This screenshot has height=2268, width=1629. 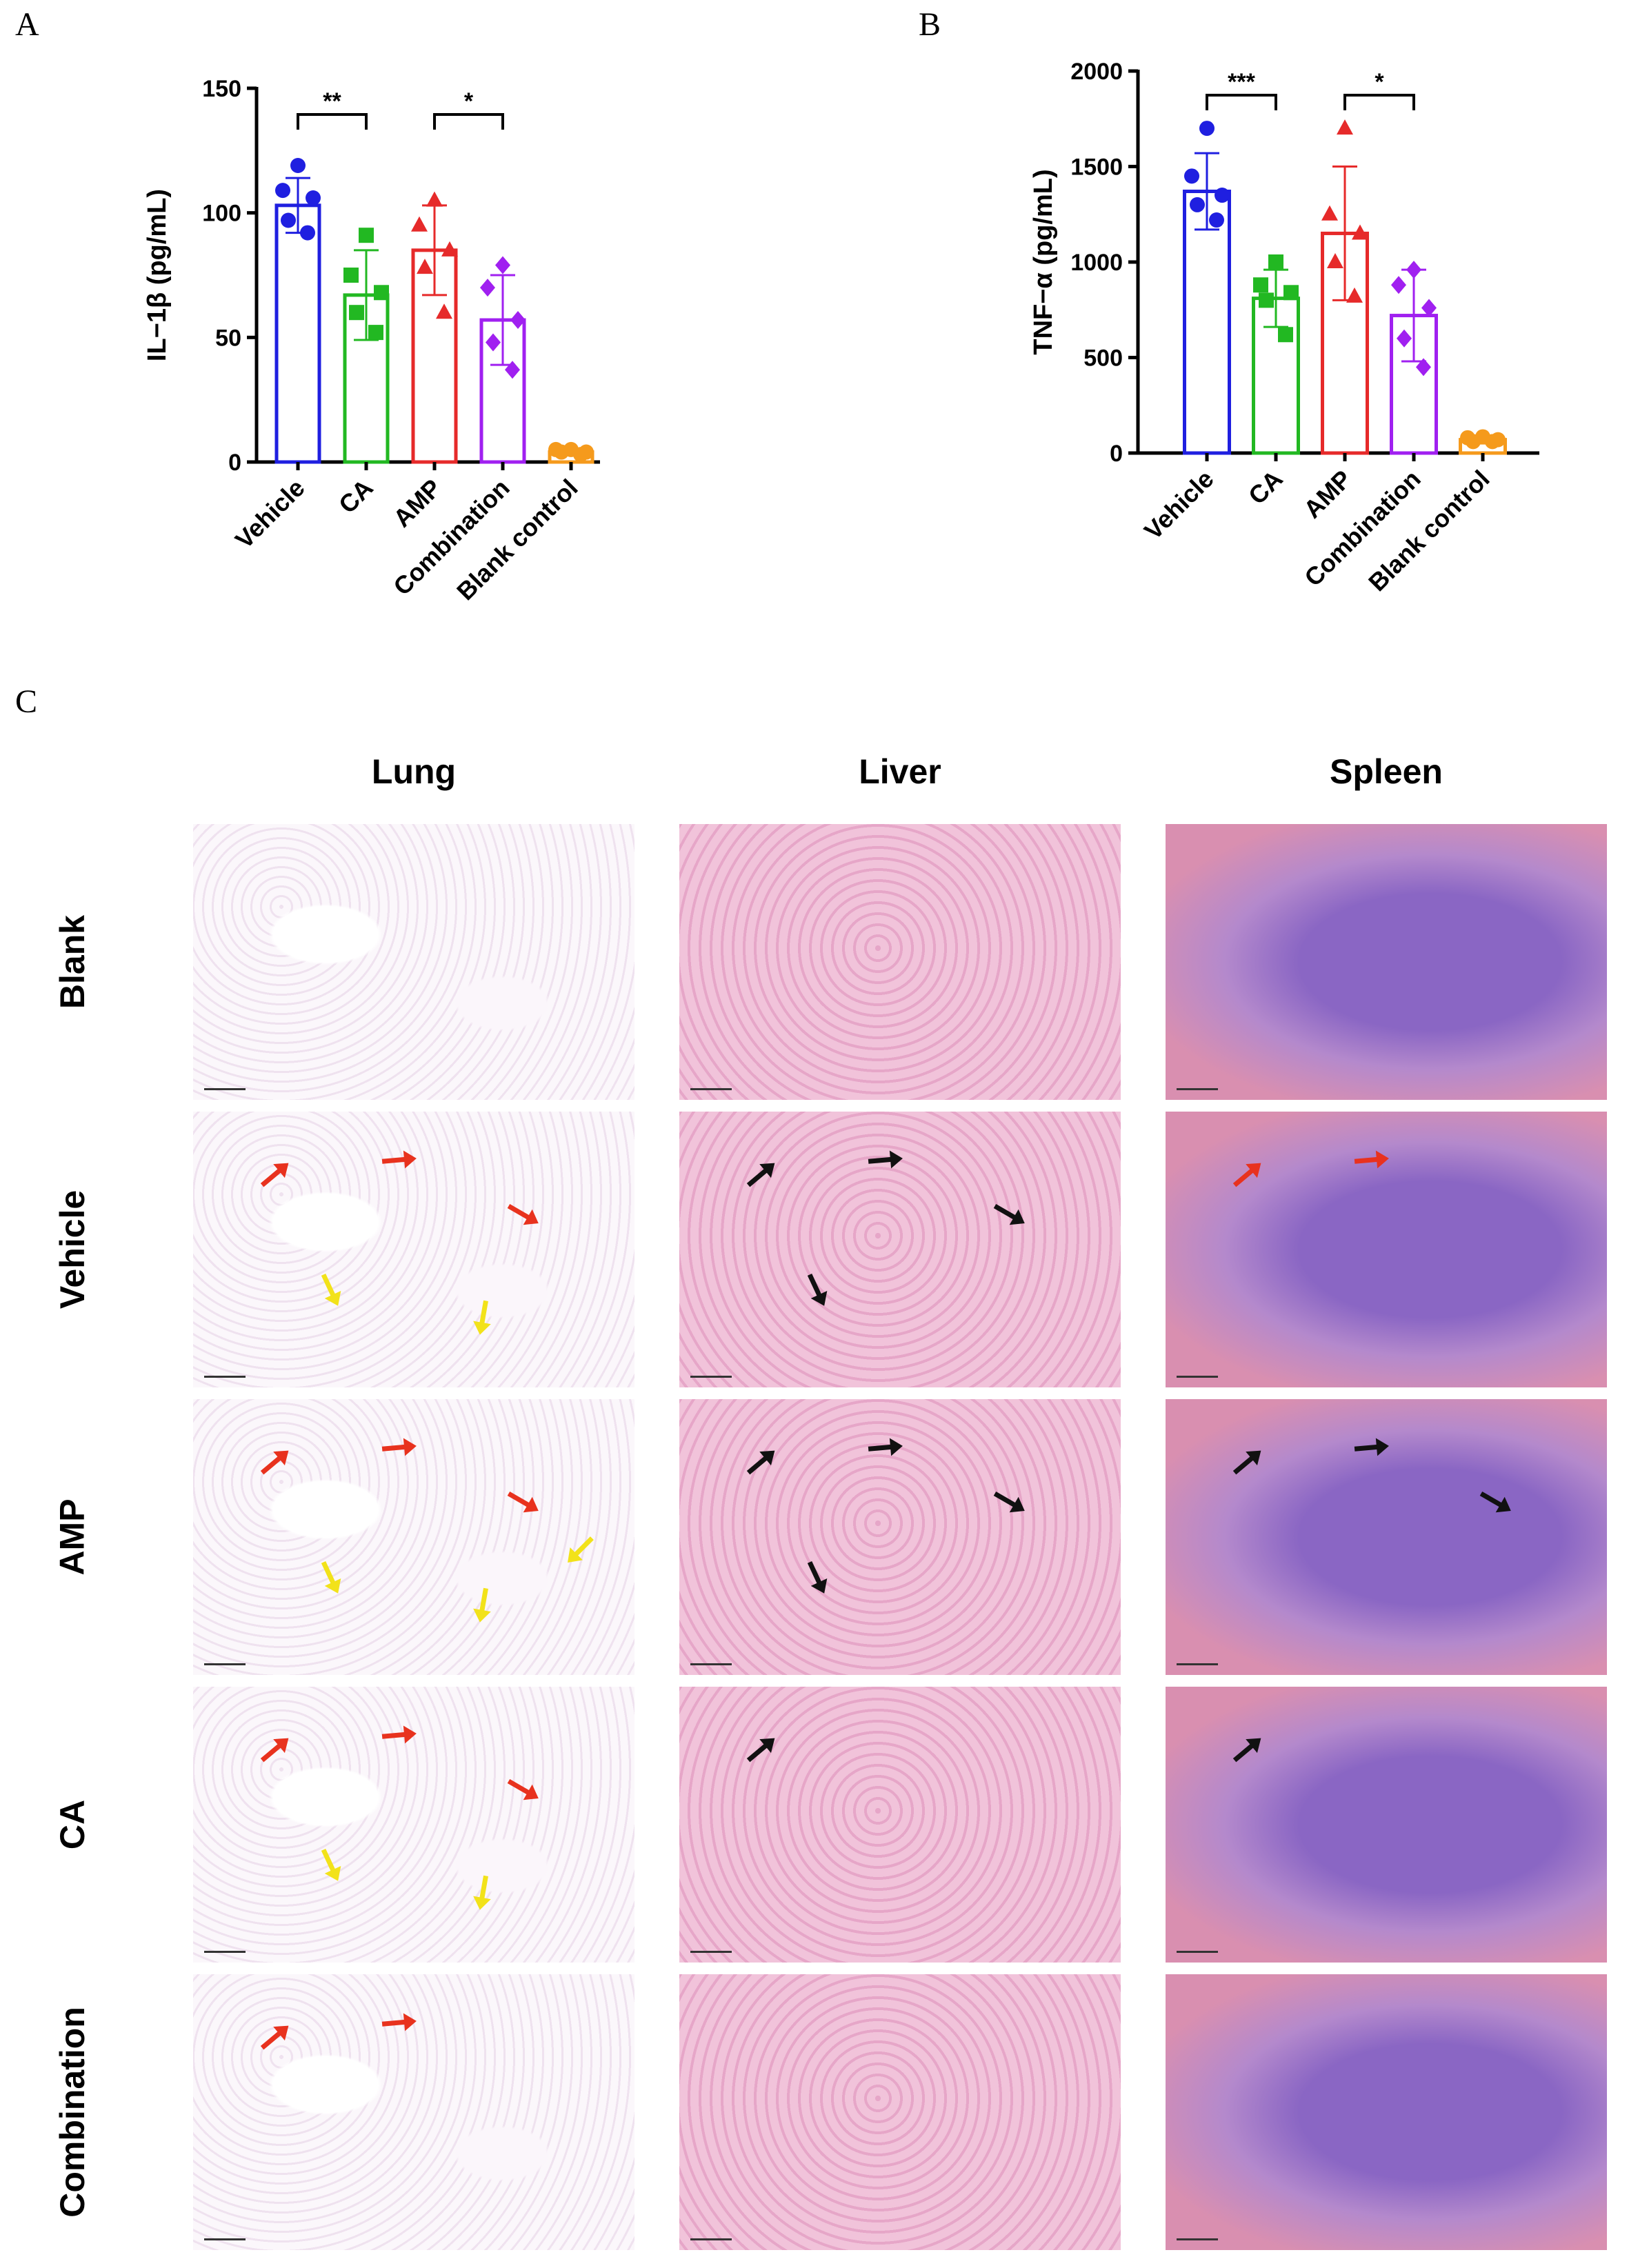 I want to click on x-tick-label: CA, so click(x=356, y=496).